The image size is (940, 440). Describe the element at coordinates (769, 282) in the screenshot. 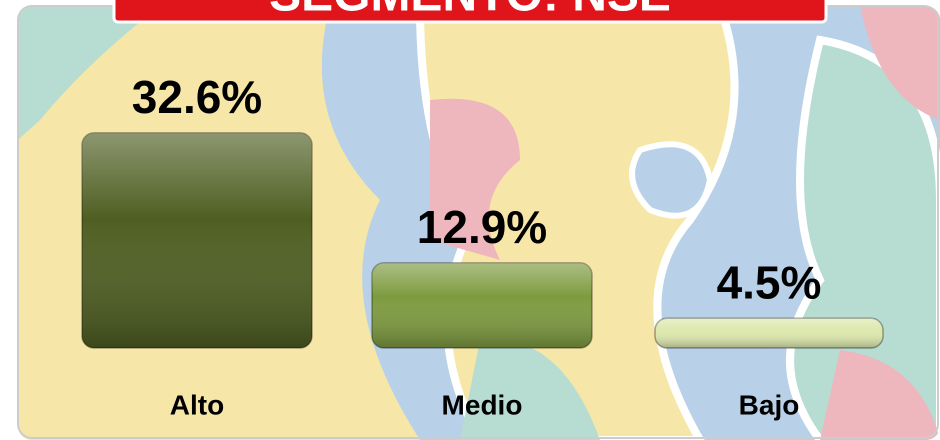

I see `value-label: 4.5%` at that location.